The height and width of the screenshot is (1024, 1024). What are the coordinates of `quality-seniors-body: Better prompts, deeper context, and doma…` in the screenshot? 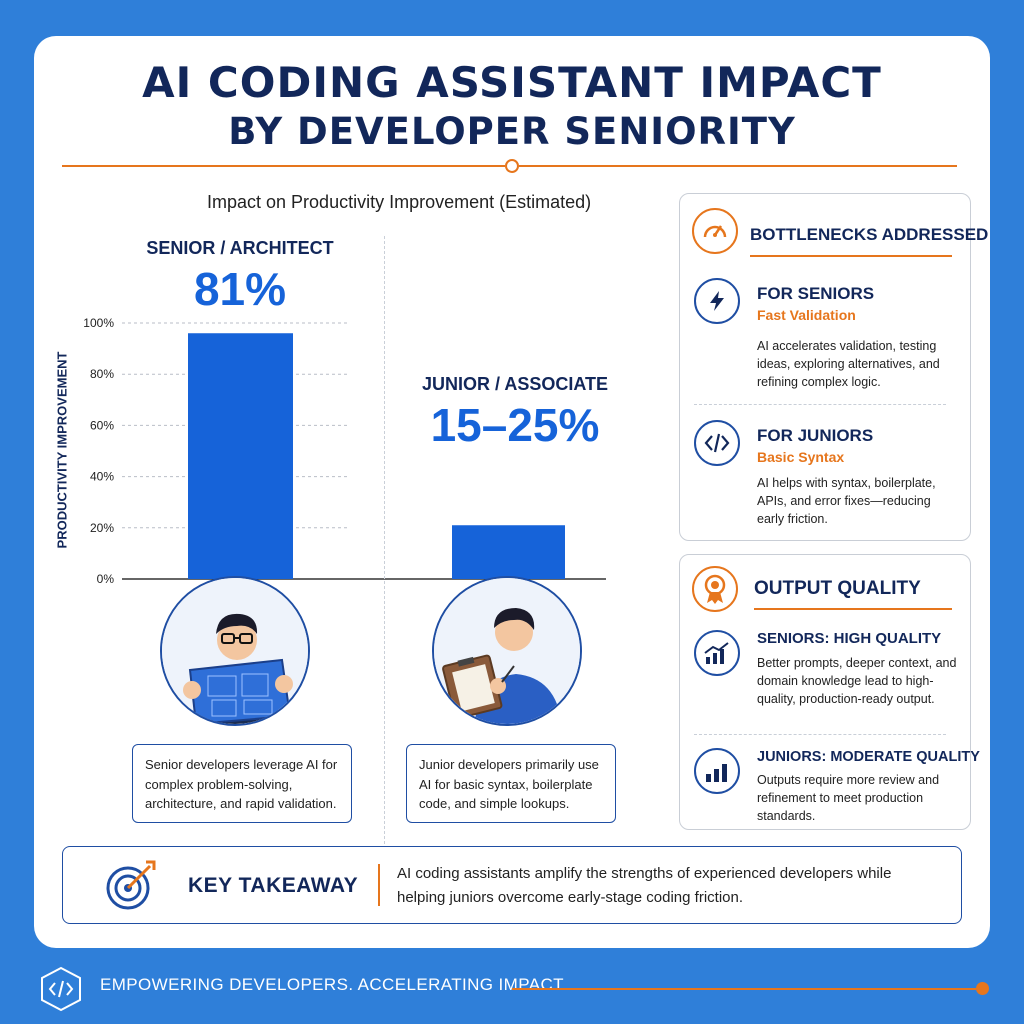 It's located at (857, 681).